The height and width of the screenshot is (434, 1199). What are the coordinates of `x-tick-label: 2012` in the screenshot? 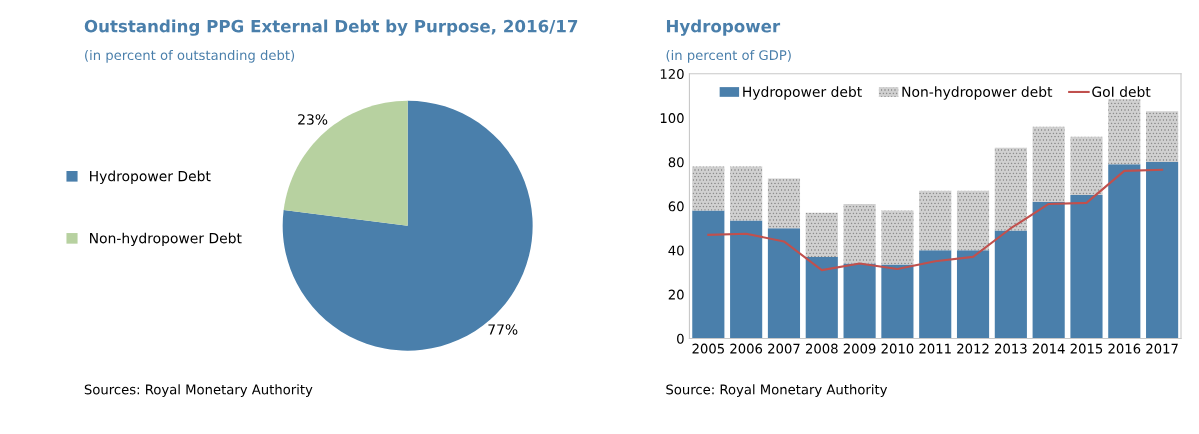 It's located at (973, 348).